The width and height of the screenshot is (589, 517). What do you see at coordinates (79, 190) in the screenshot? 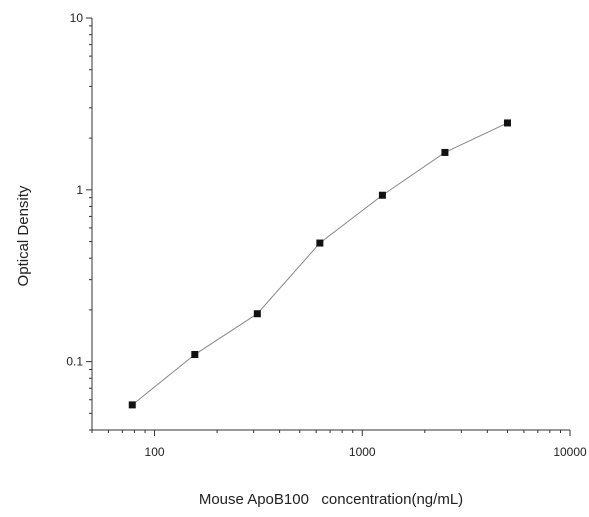
I see `y-tick-label-1: 1` at bounding box center [79, 190].